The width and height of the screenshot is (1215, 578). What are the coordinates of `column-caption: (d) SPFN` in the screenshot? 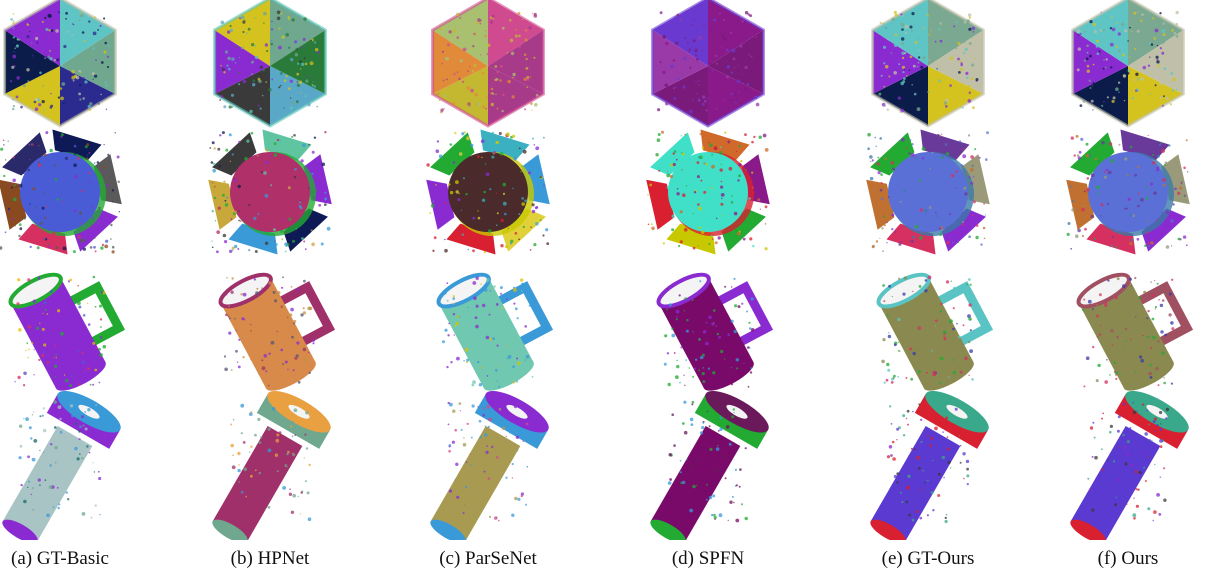 It's located at (708, 558).